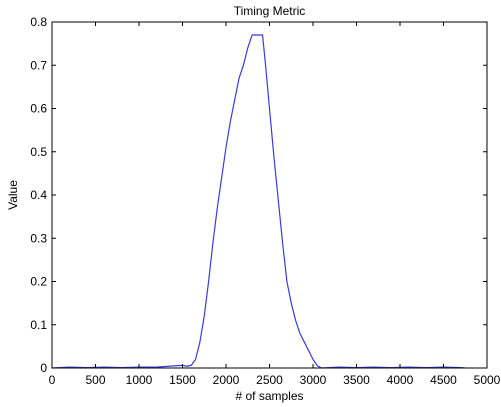 This screenshot has width=501, height=407. I want to click on x-tick-label: 5000, so click(487, 380).